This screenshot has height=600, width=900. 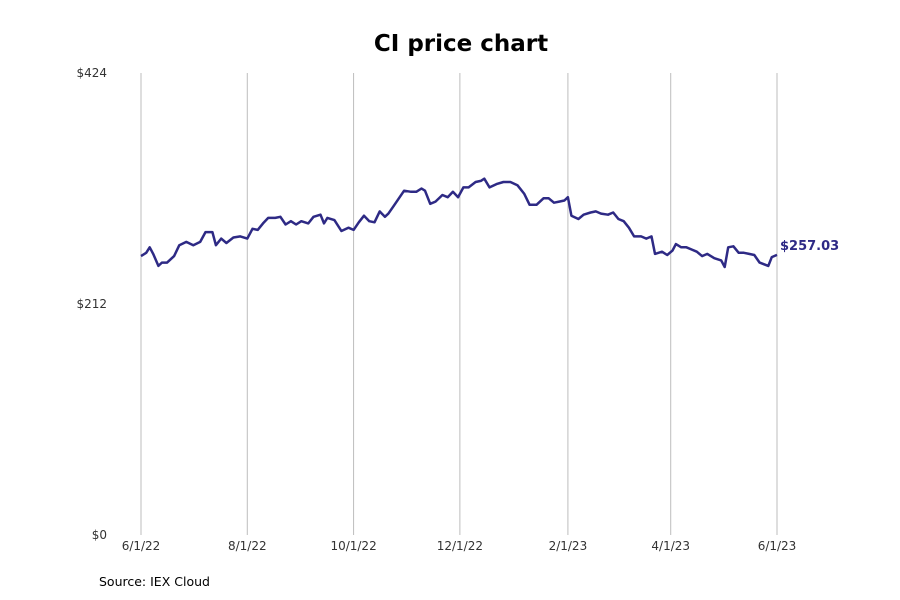 I want to click on source-note: Source: IEX Cloud, so click(x=154, y=581).